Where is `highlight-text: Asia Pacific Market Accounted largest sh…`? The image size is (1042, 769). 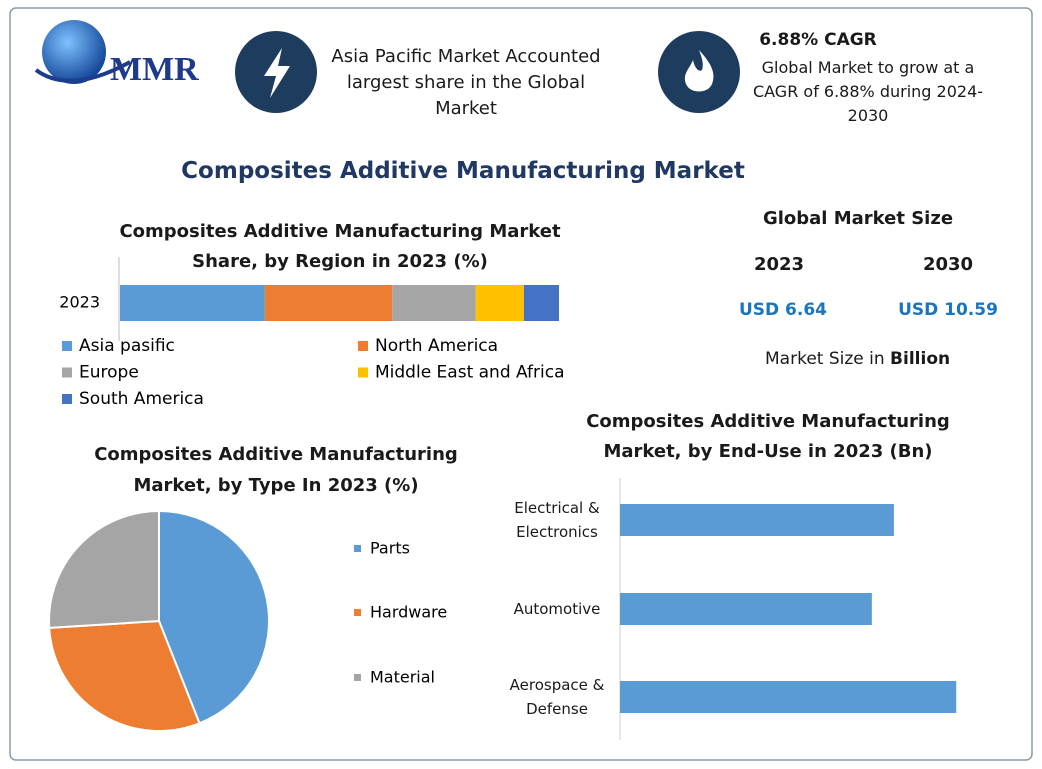
highlight-text: Asia Pacific Market Accounted largest sh… is located at coordinates (466, 82).